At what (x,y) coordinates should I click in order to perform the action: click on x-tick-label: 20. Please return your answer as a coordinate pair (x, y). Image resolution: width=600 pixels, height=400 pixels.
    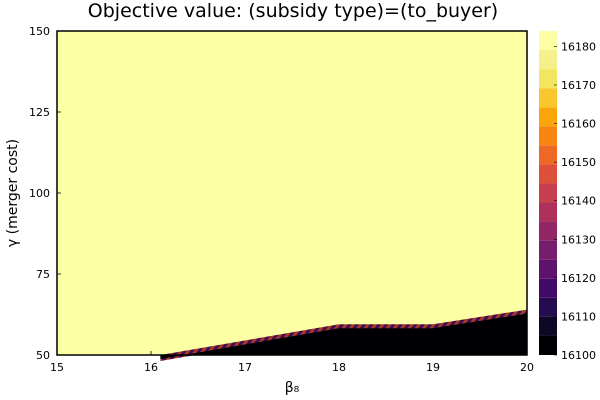
    Looking at the image, I should click on (527, 367).